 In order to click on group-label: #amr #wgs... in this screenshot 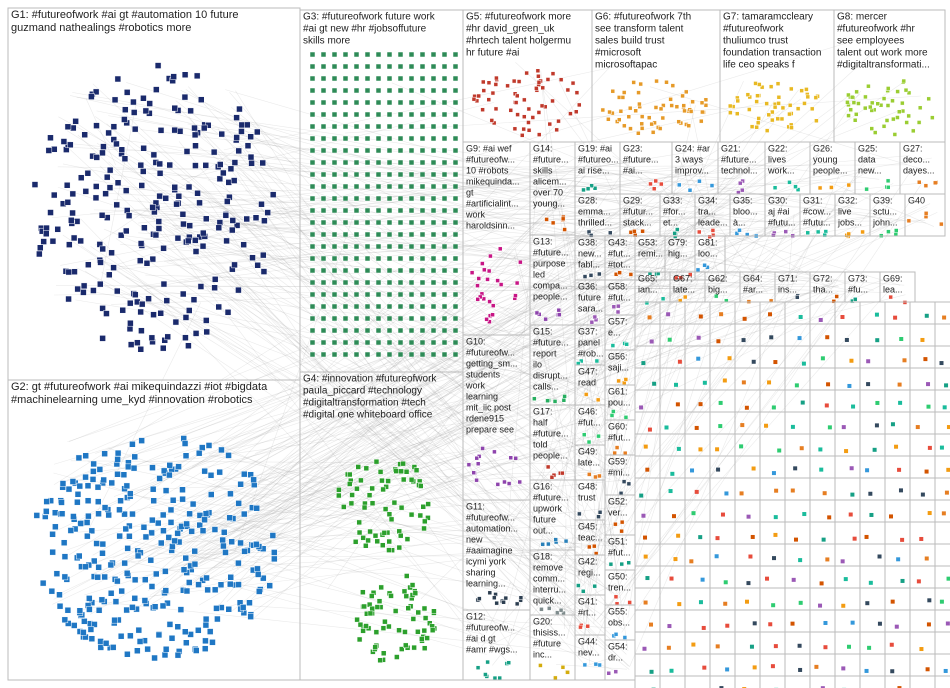, I will do `click(492, 649)`.